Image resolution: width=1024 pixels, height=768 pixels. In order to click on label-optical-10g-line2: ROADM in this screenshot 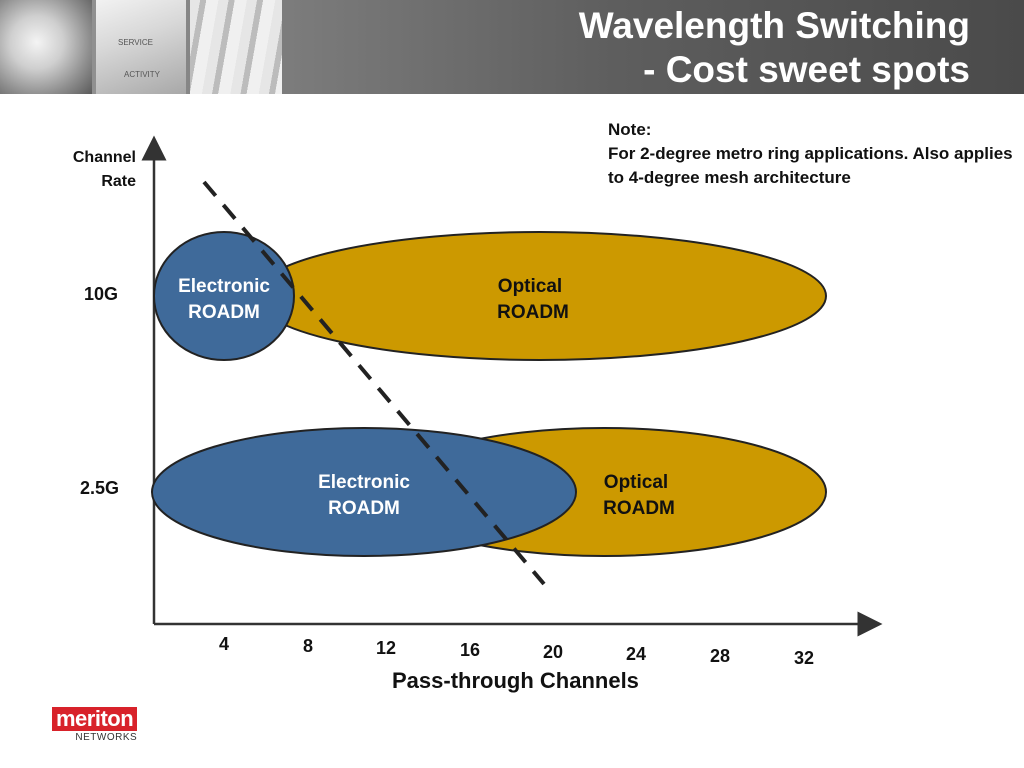, I will do `click(533, 312)`.